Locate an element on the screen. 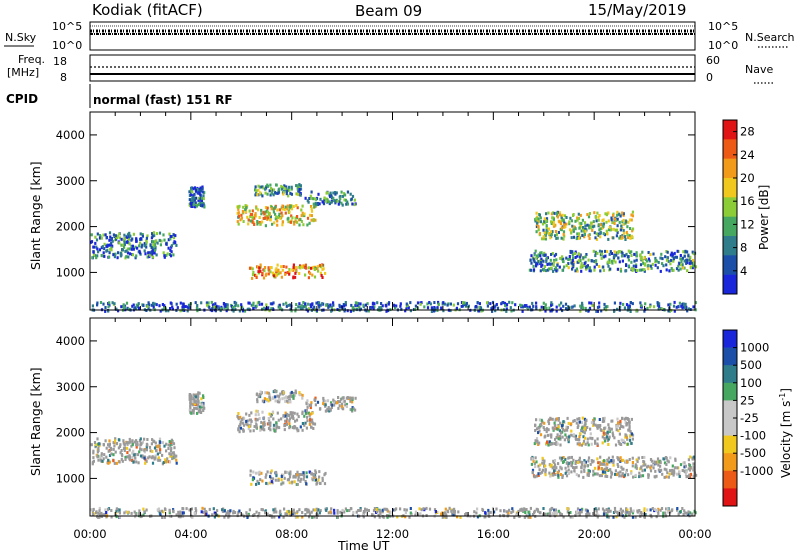 The width and height of the screenshot is (800, 554). freq-label-2: [MHz] is located at coordinates (23, 72).